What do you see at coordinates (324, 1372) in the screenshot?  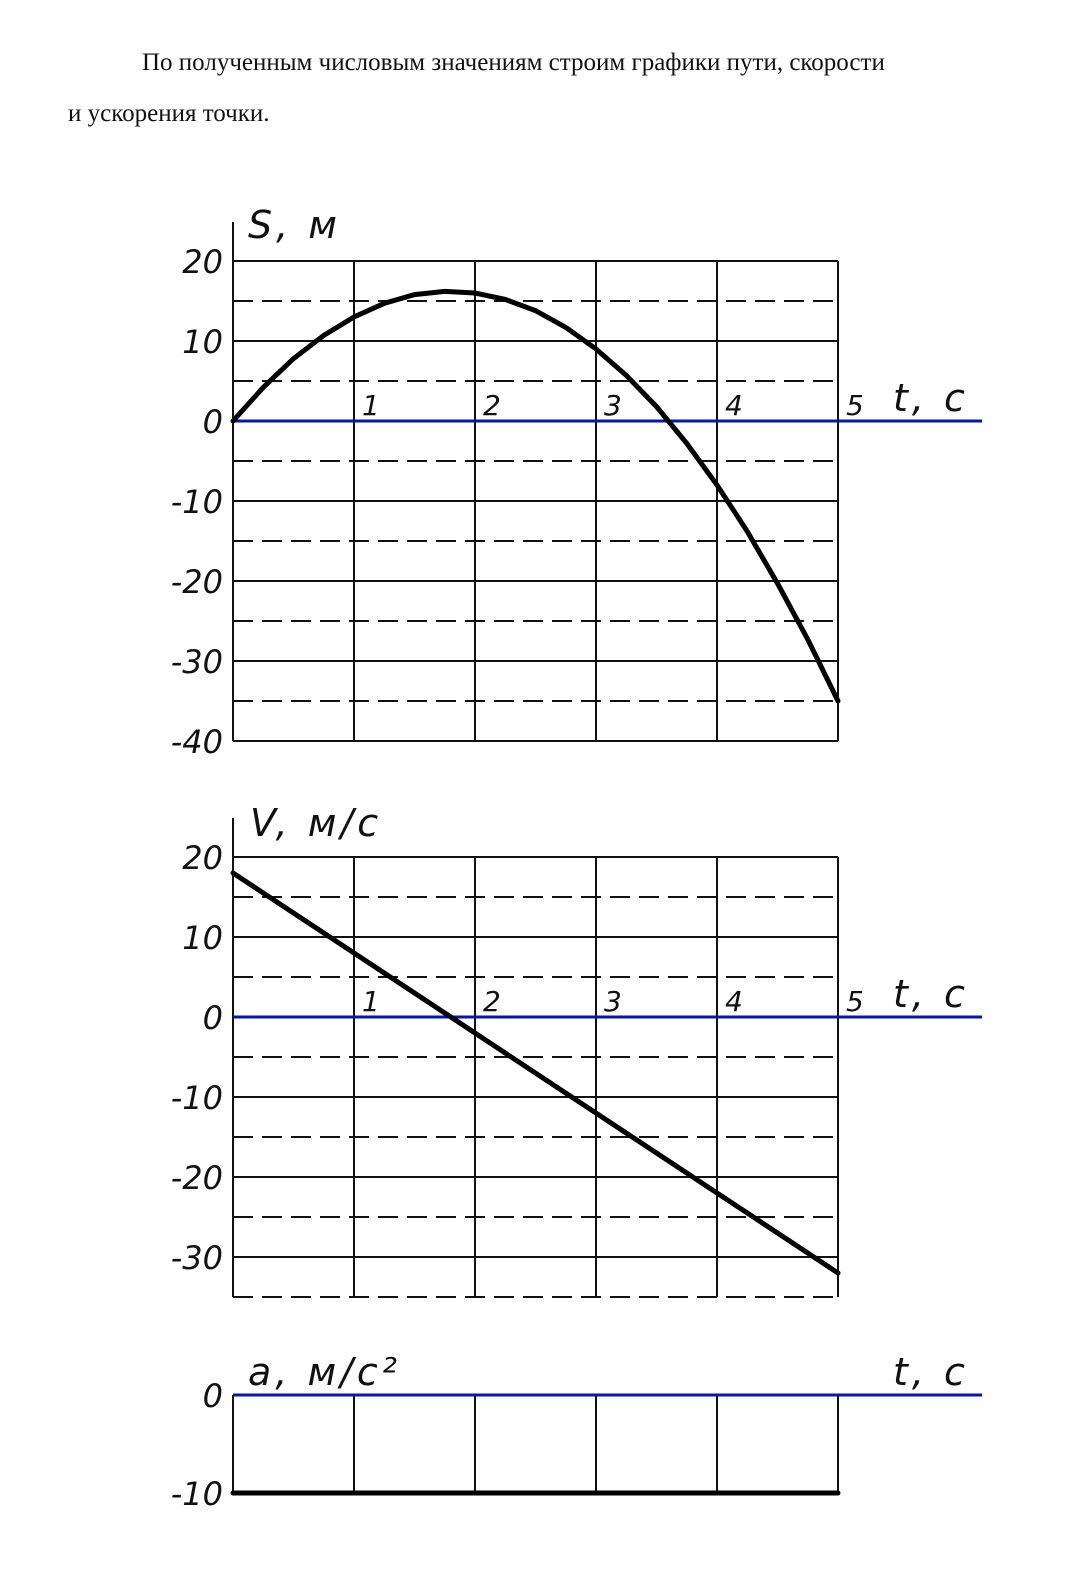 I see `y-axis-label: a, м/с²` at bounding box center [324, 1372].